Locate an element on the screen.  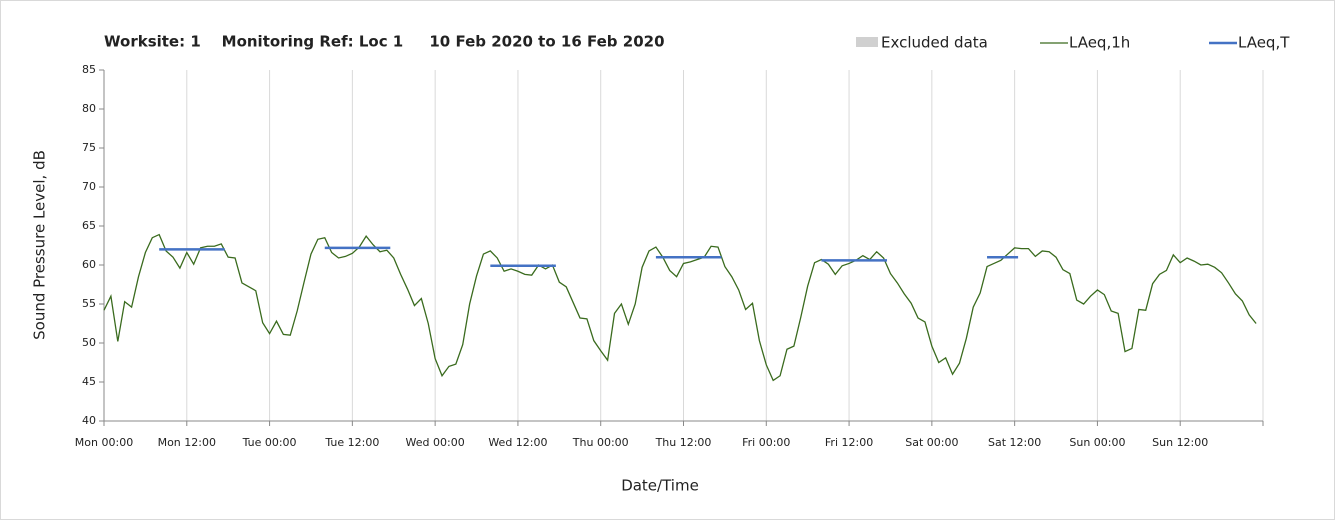
legend-label: Excluded data is located at coordinates (934, 43).